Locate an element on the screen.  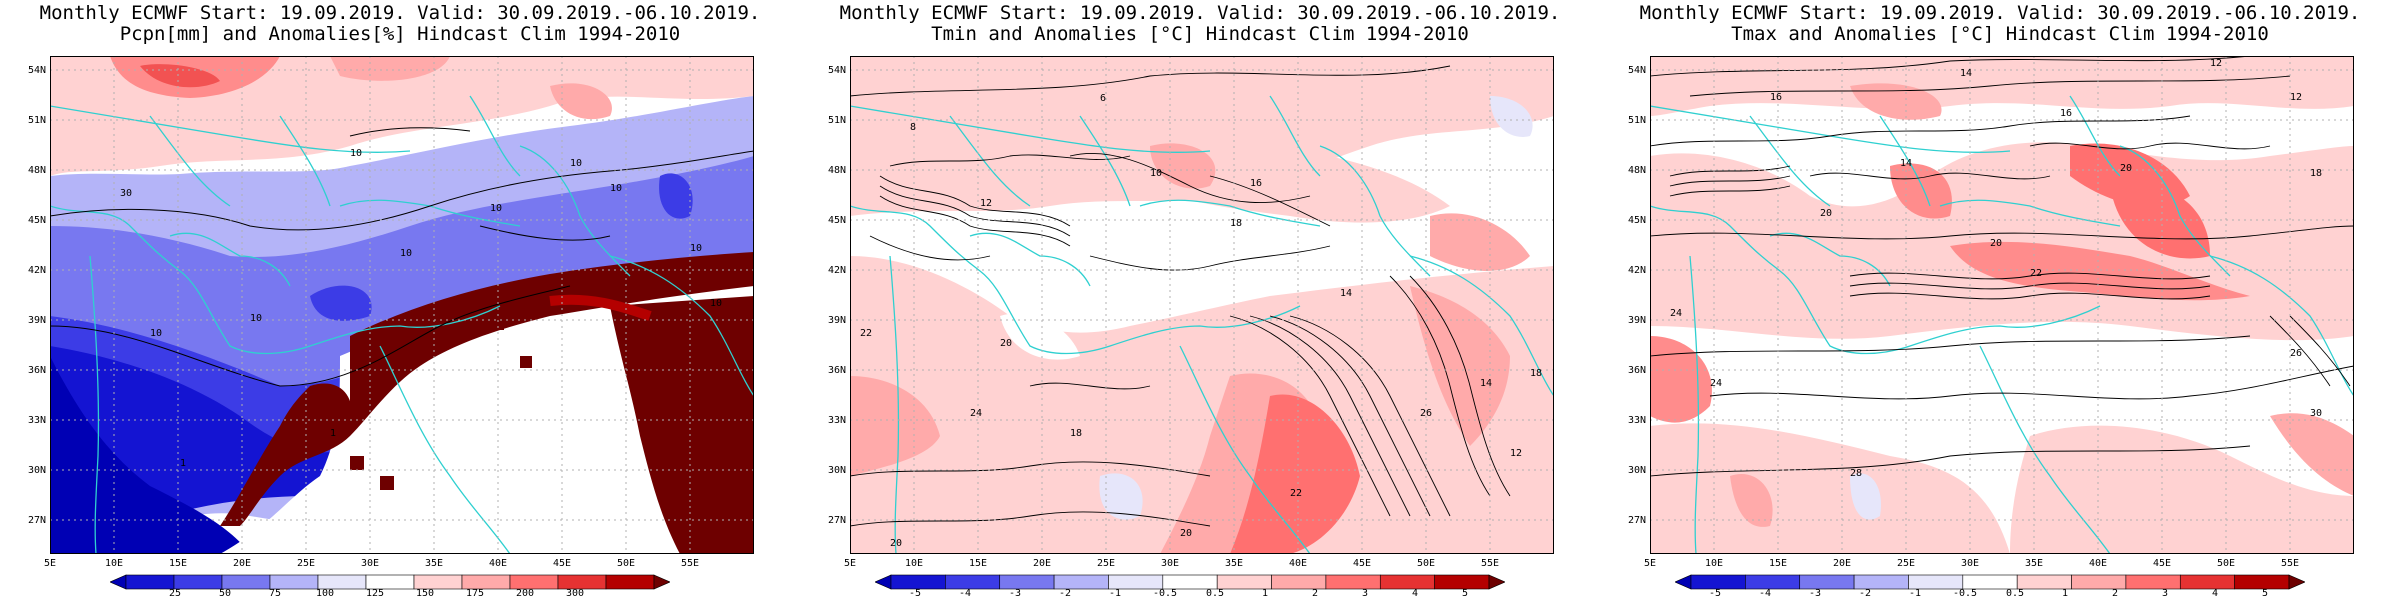
lat-label: 51N is located at coordinates (36, 120).